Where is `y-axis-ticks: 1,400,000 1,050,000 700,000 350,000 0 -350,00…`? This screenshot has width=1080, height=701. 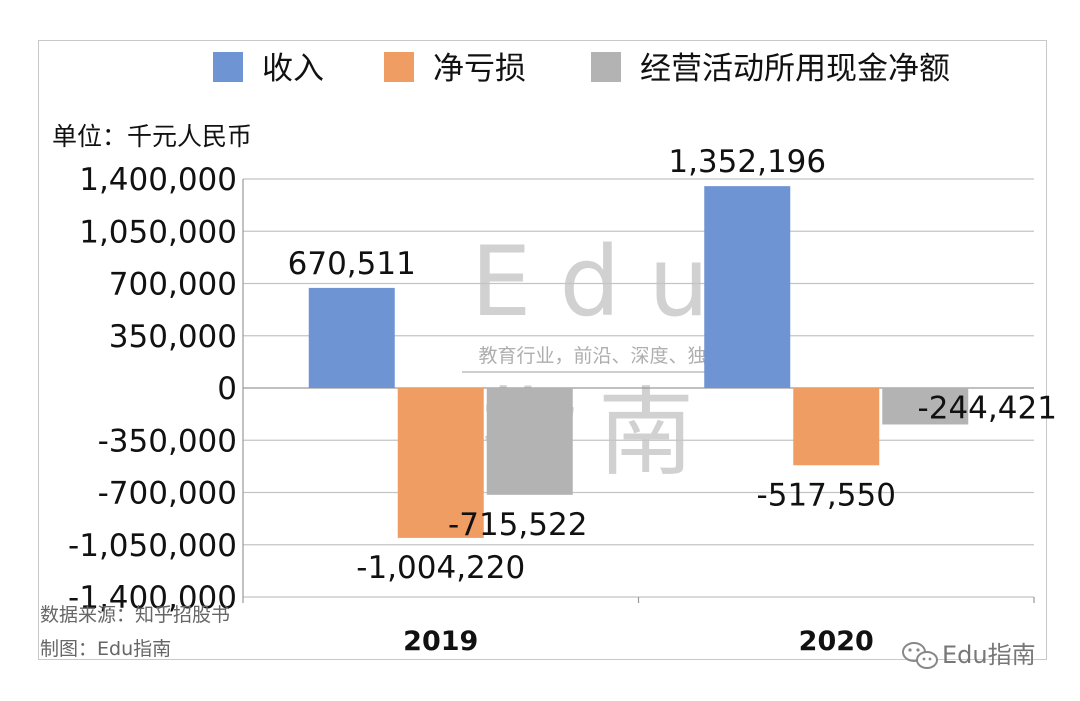
y-axis-ticks: 1,400,000 1,050,000 700,000 350,000 0 -350,00… is located at coordinates (152, 389).